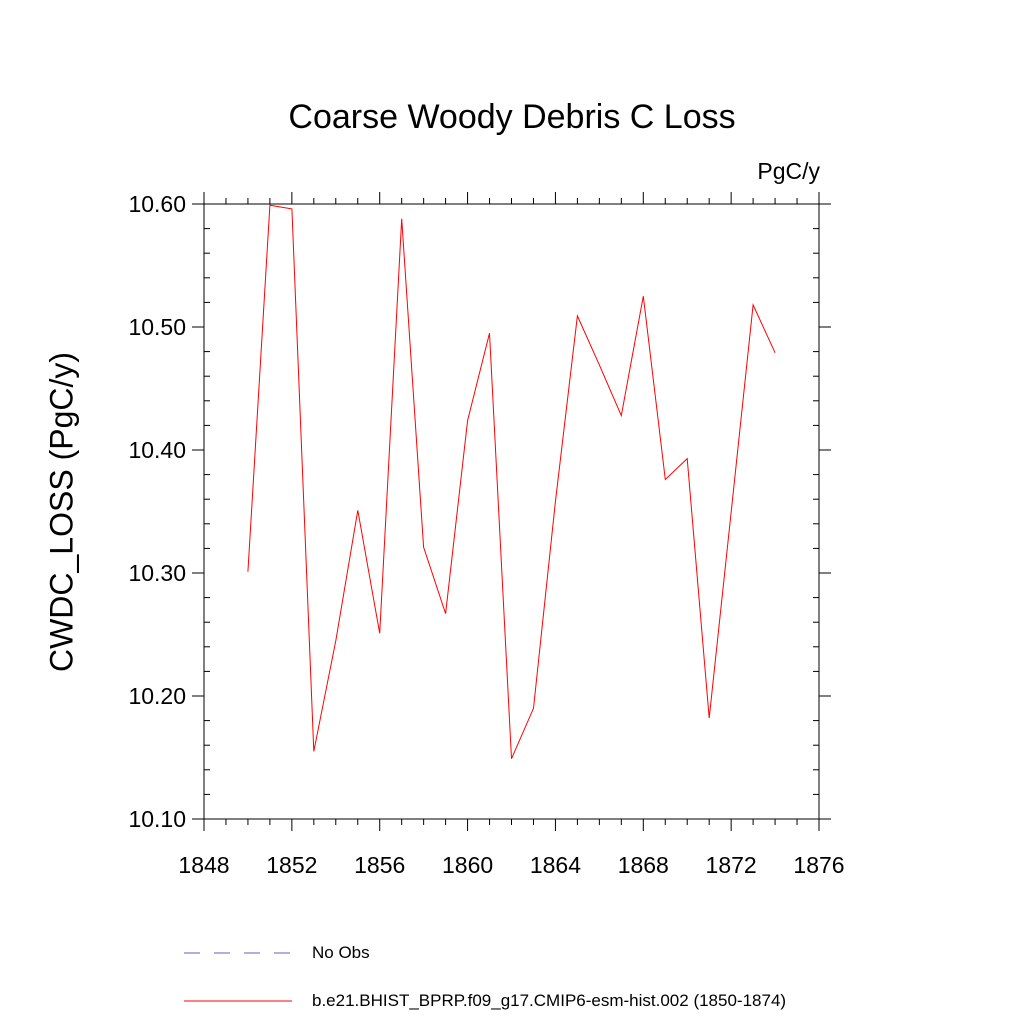  What do you see at coordinates (788, 171) in the screenshot?
I see `units-label: PgC/y` at bounding box center [788, 171].